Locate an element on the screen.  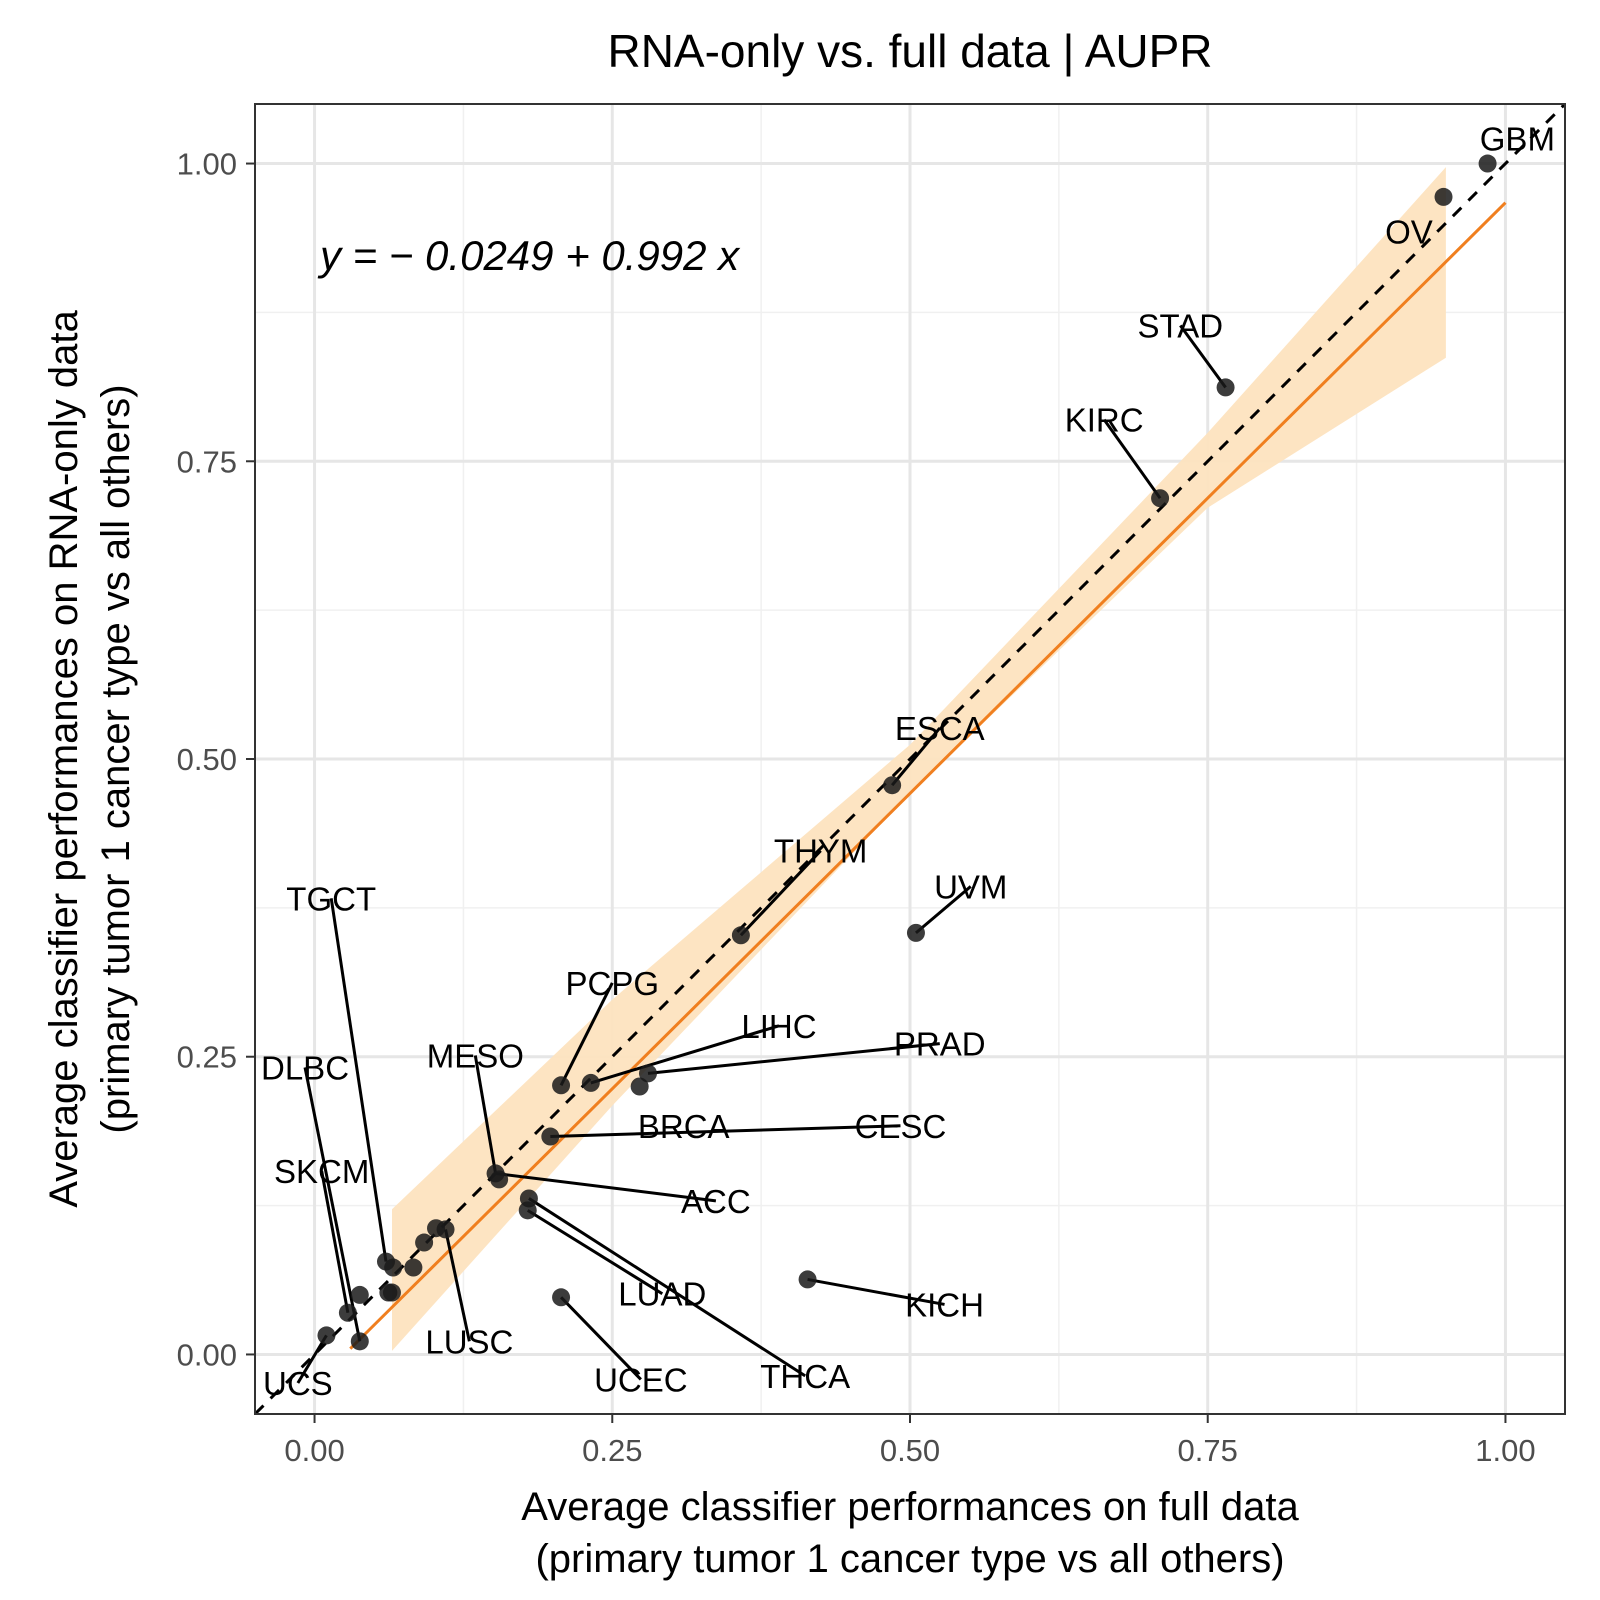
point-label: KIRC is located at coordinates (1104, 420).